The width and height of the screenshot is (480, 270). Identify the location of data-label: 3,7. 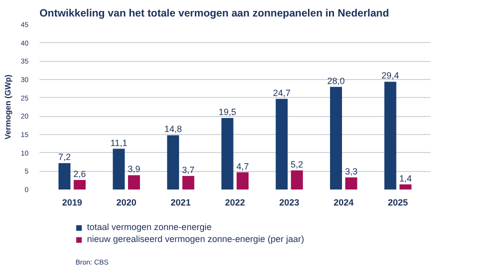
(188, 169).